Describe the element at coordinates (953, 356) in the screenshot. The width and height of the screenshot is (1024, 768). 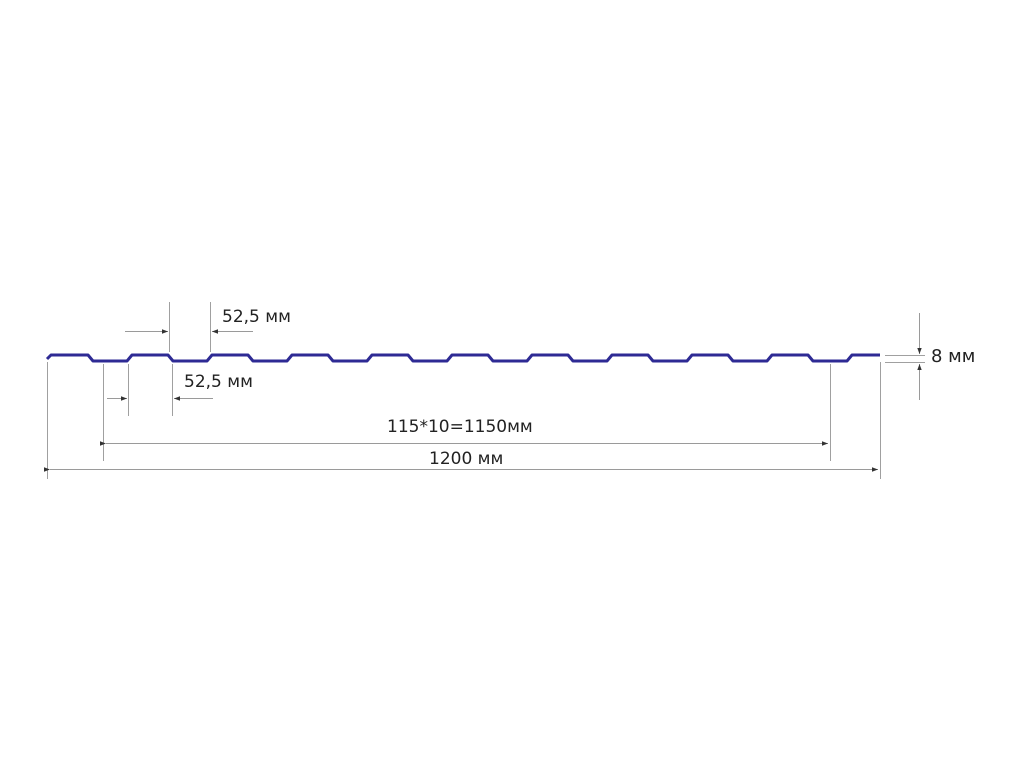
I see `height-label: 8 мм` at that location.